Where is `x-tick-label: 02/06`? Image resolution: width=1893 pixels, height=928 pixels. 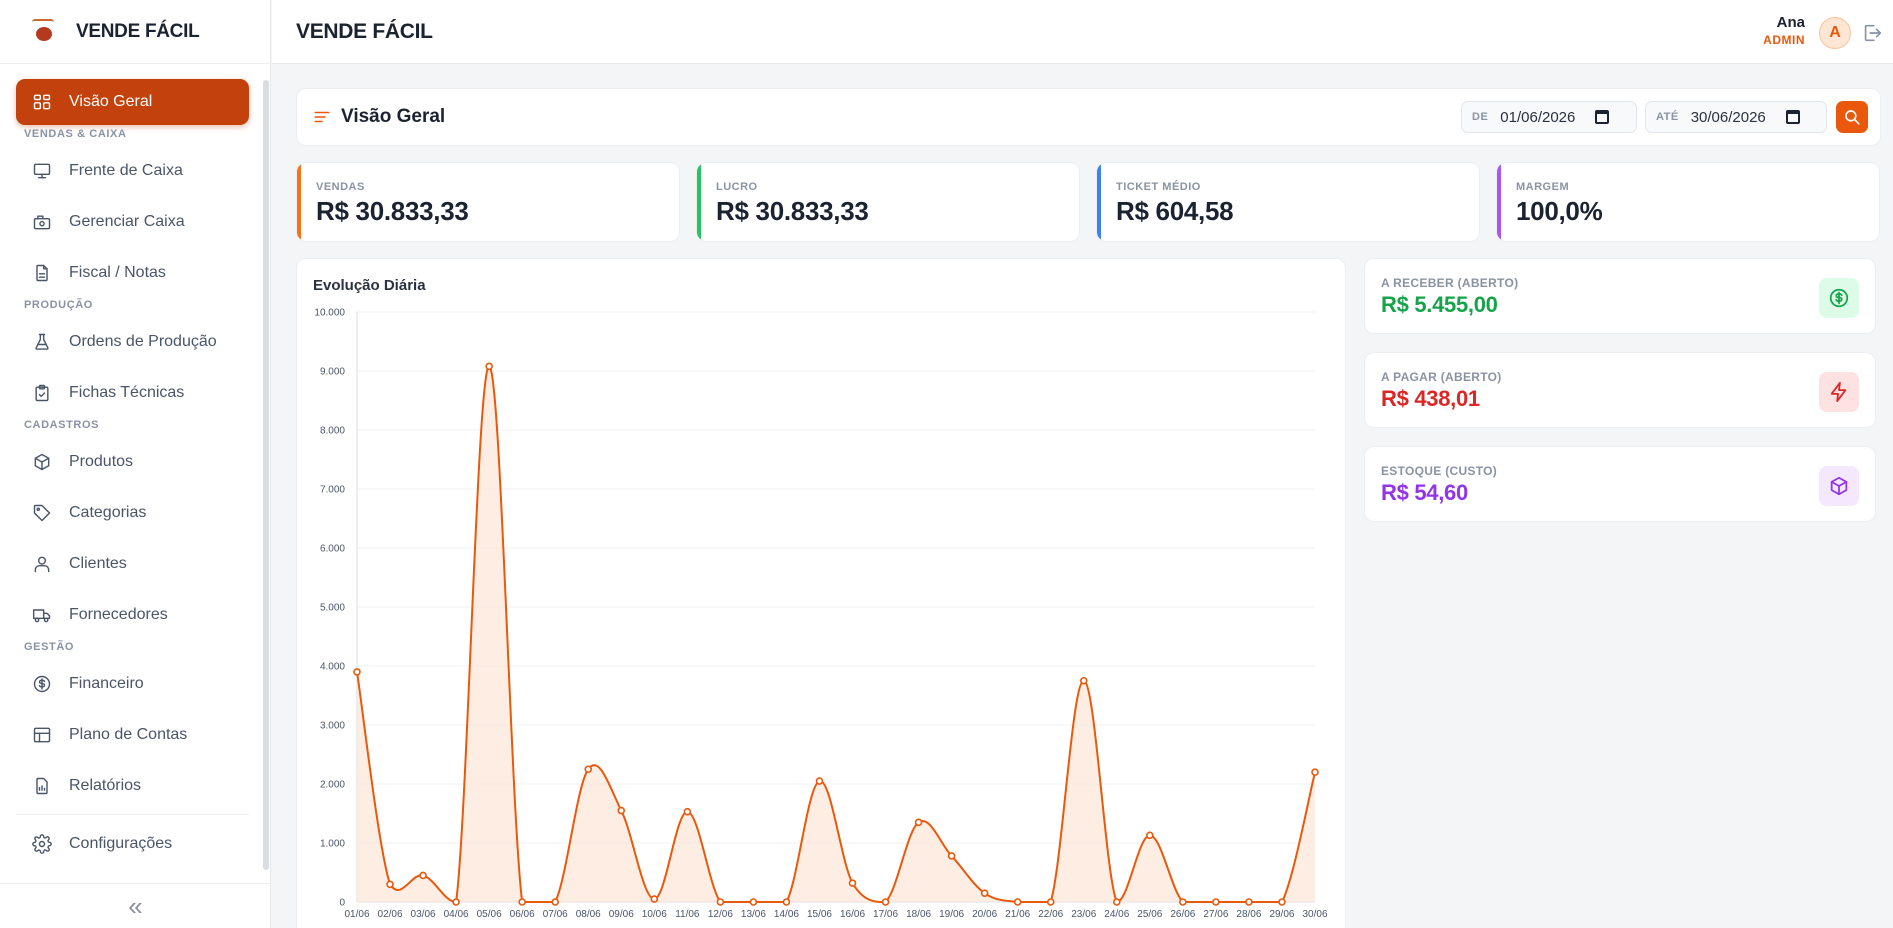 x-tick-label: 02/06 is located at coordinates (390, 914).